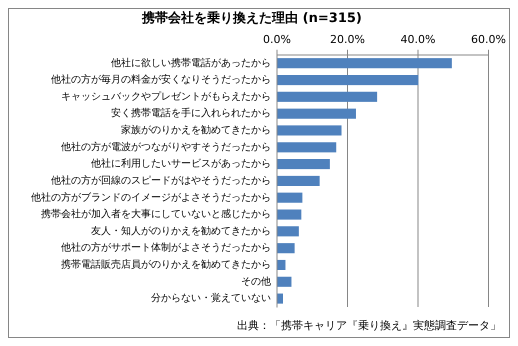  What do you see at coordinates (166, 96) in the screenshot?
I see `y-tick-label: キャッシュバックやプレゼントがもらえたから` at bounding box center [166, 96].